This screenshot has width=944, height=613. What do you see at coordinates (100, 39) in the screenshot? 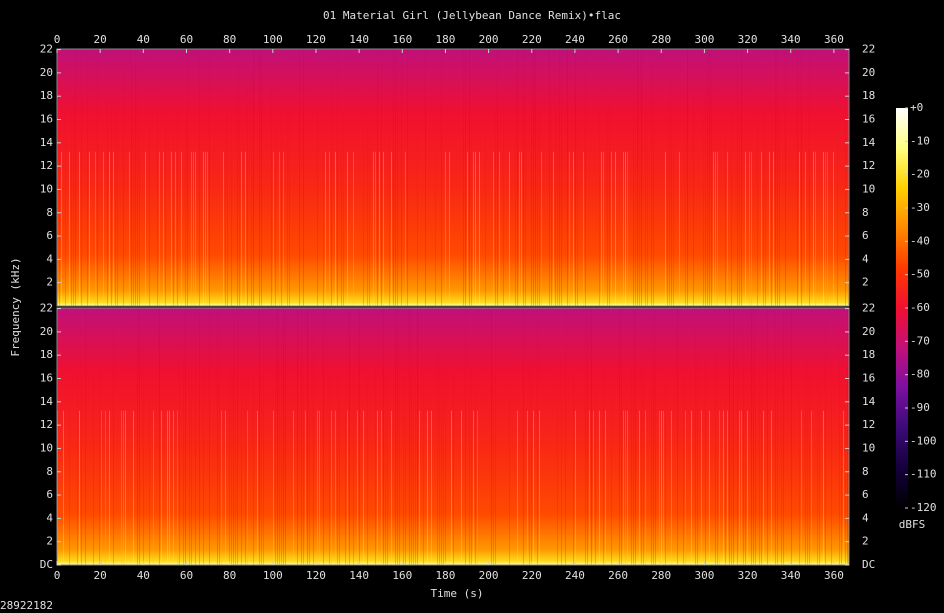
I see `x-tick-label-top: 20` at bounding box center [100, 39].